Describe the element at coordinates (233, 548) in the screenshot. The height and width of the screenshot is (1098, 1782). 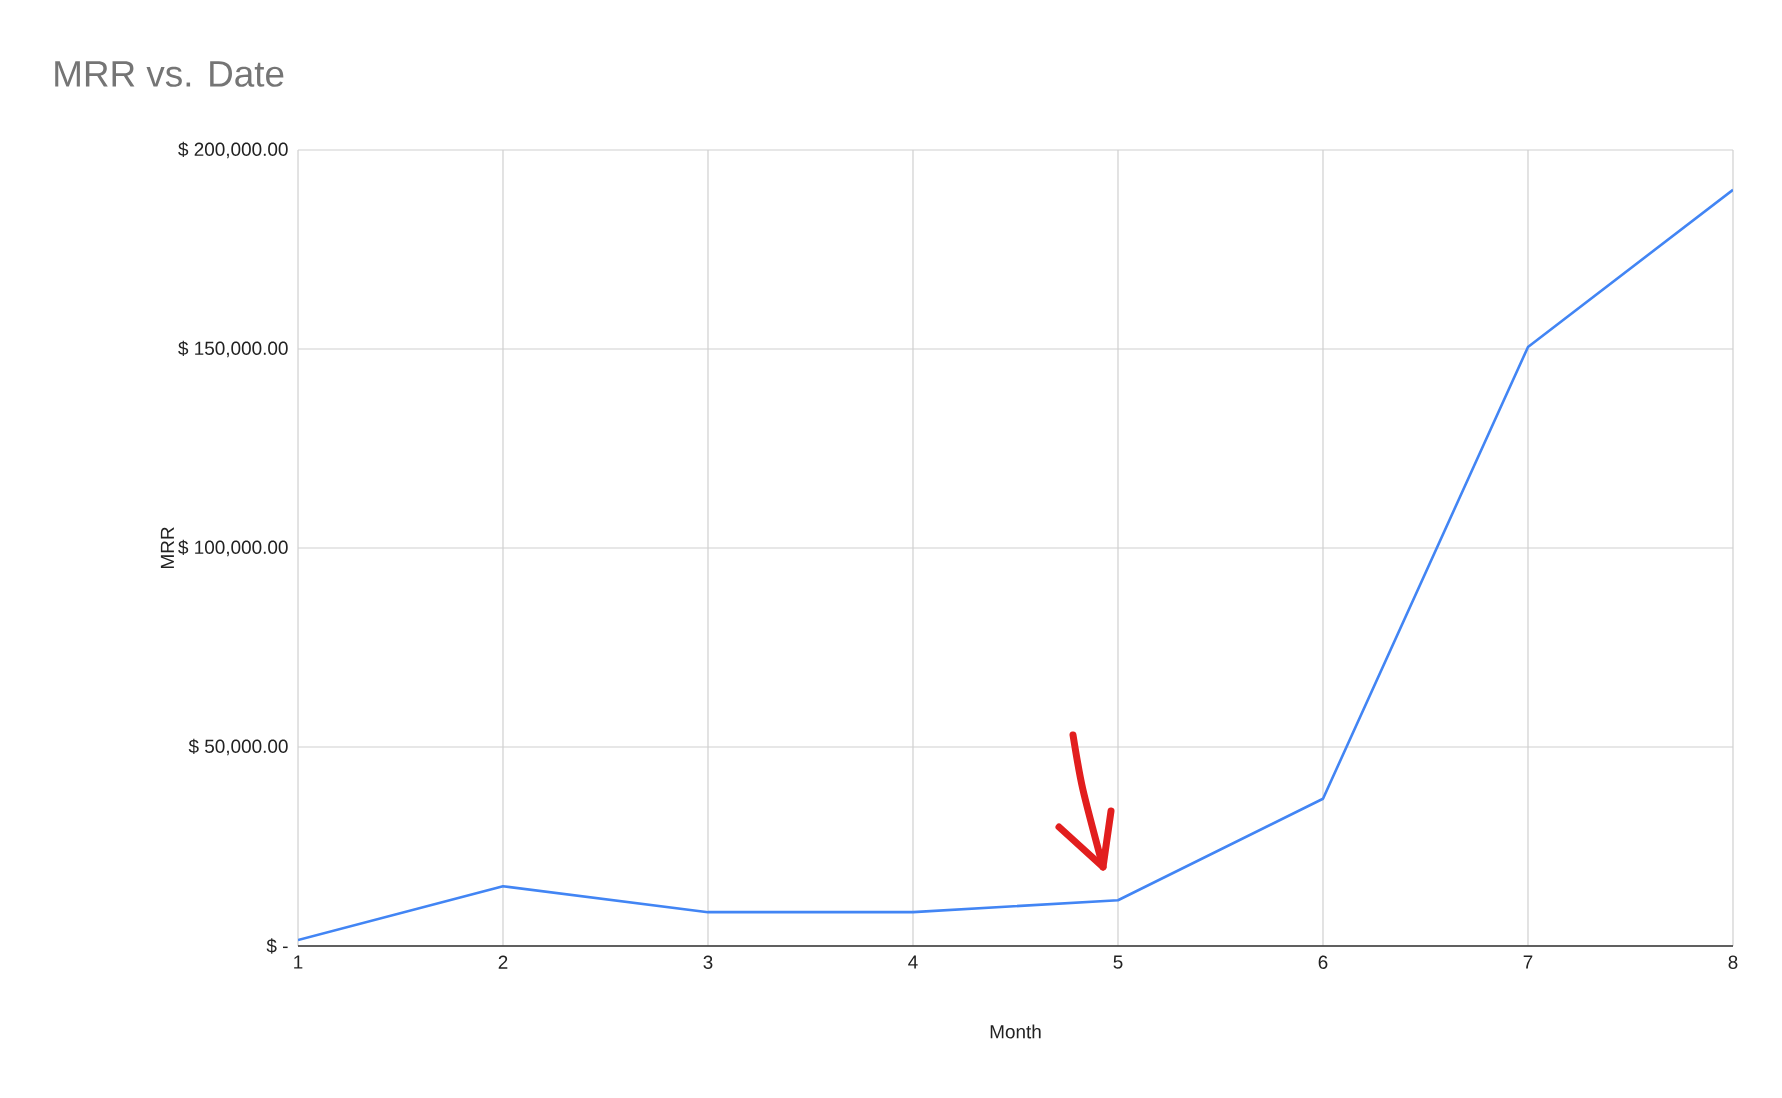
I see `y-tick-label: $ 100,000.00` at that location.